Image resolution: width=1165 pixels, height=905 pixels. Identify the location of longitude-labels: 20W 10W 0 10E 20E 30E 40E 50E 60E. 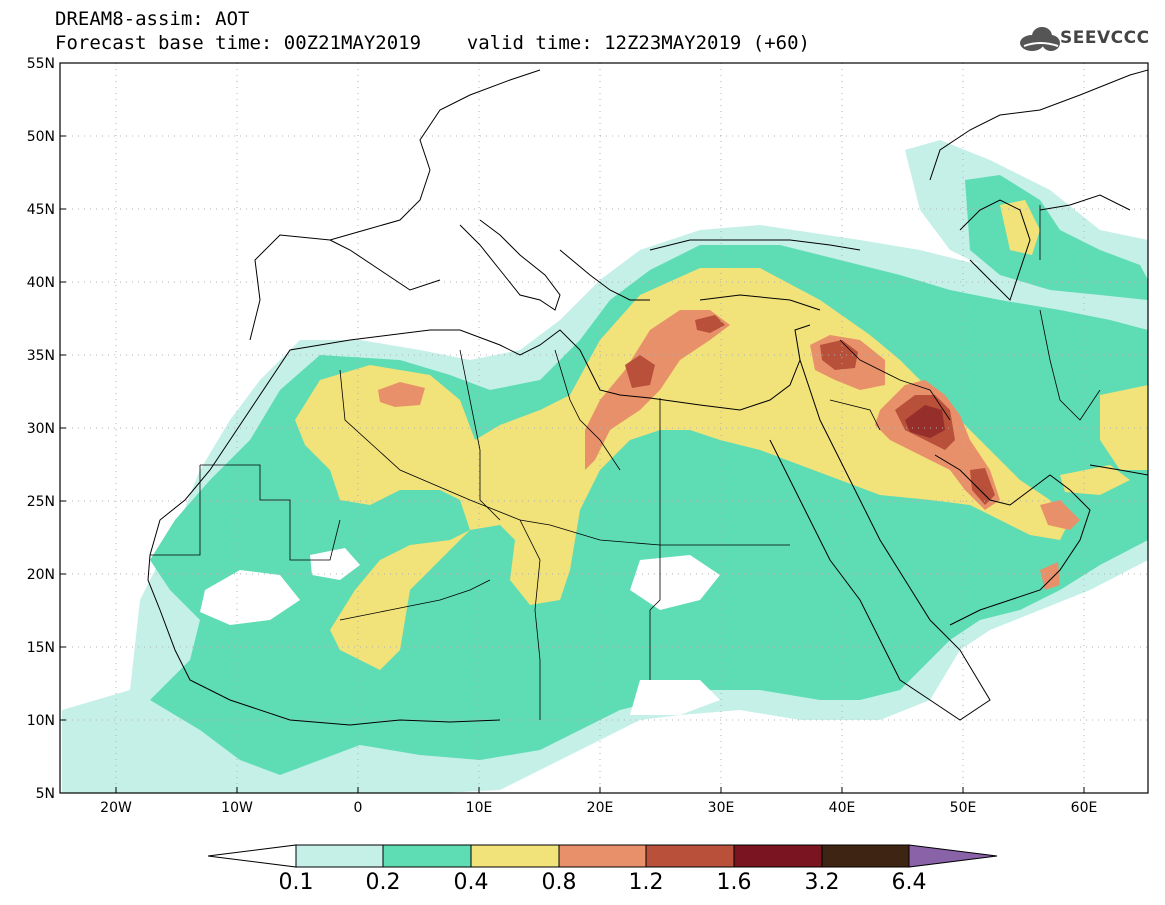
(598, 808).